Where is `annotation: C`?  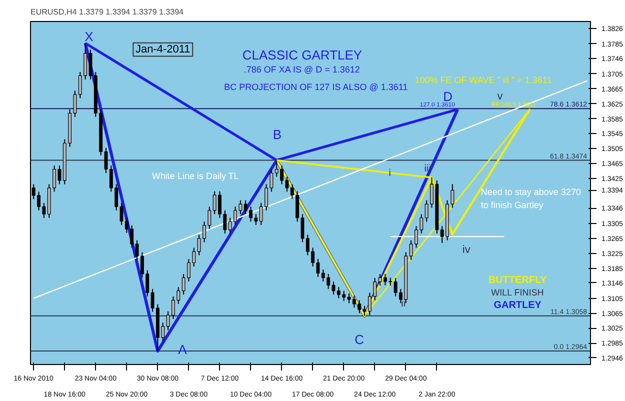
annotation: C is located at coordinates (359, 339).